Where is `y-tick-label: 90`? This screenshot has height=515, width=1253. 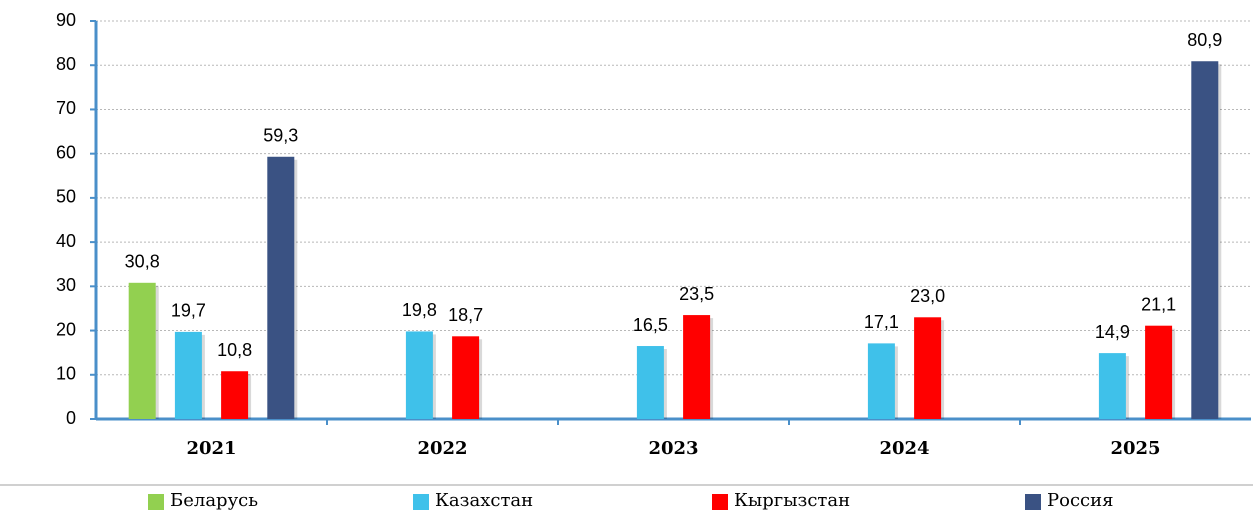 y-tick-label: 90 is located at coordinates (66, 20).